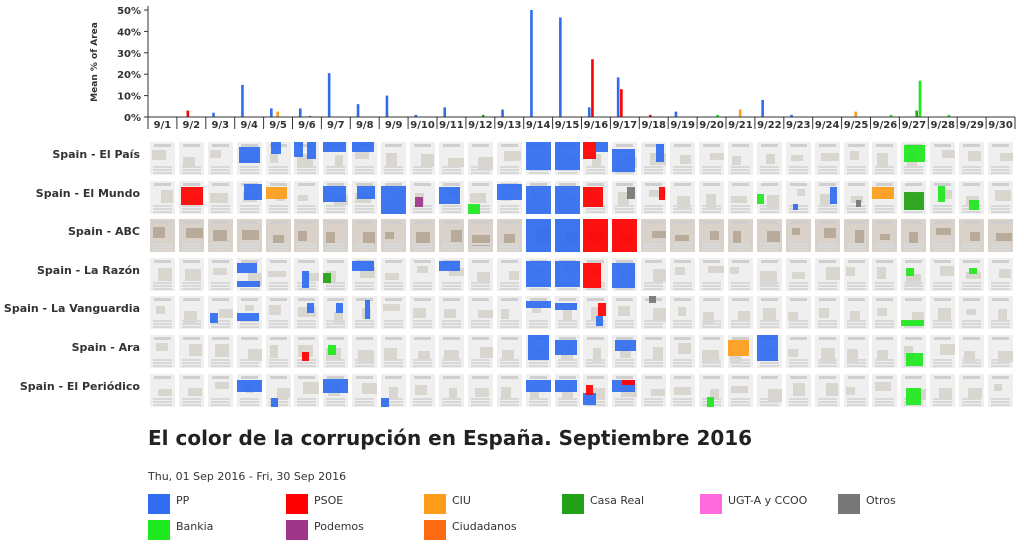 This screenshot has width=1024, height=552. What do you see at coordinates (753, 505) in the screenshot?
I see `legend-item: UGT-A y CCOO` at bounding box center [753, 505].